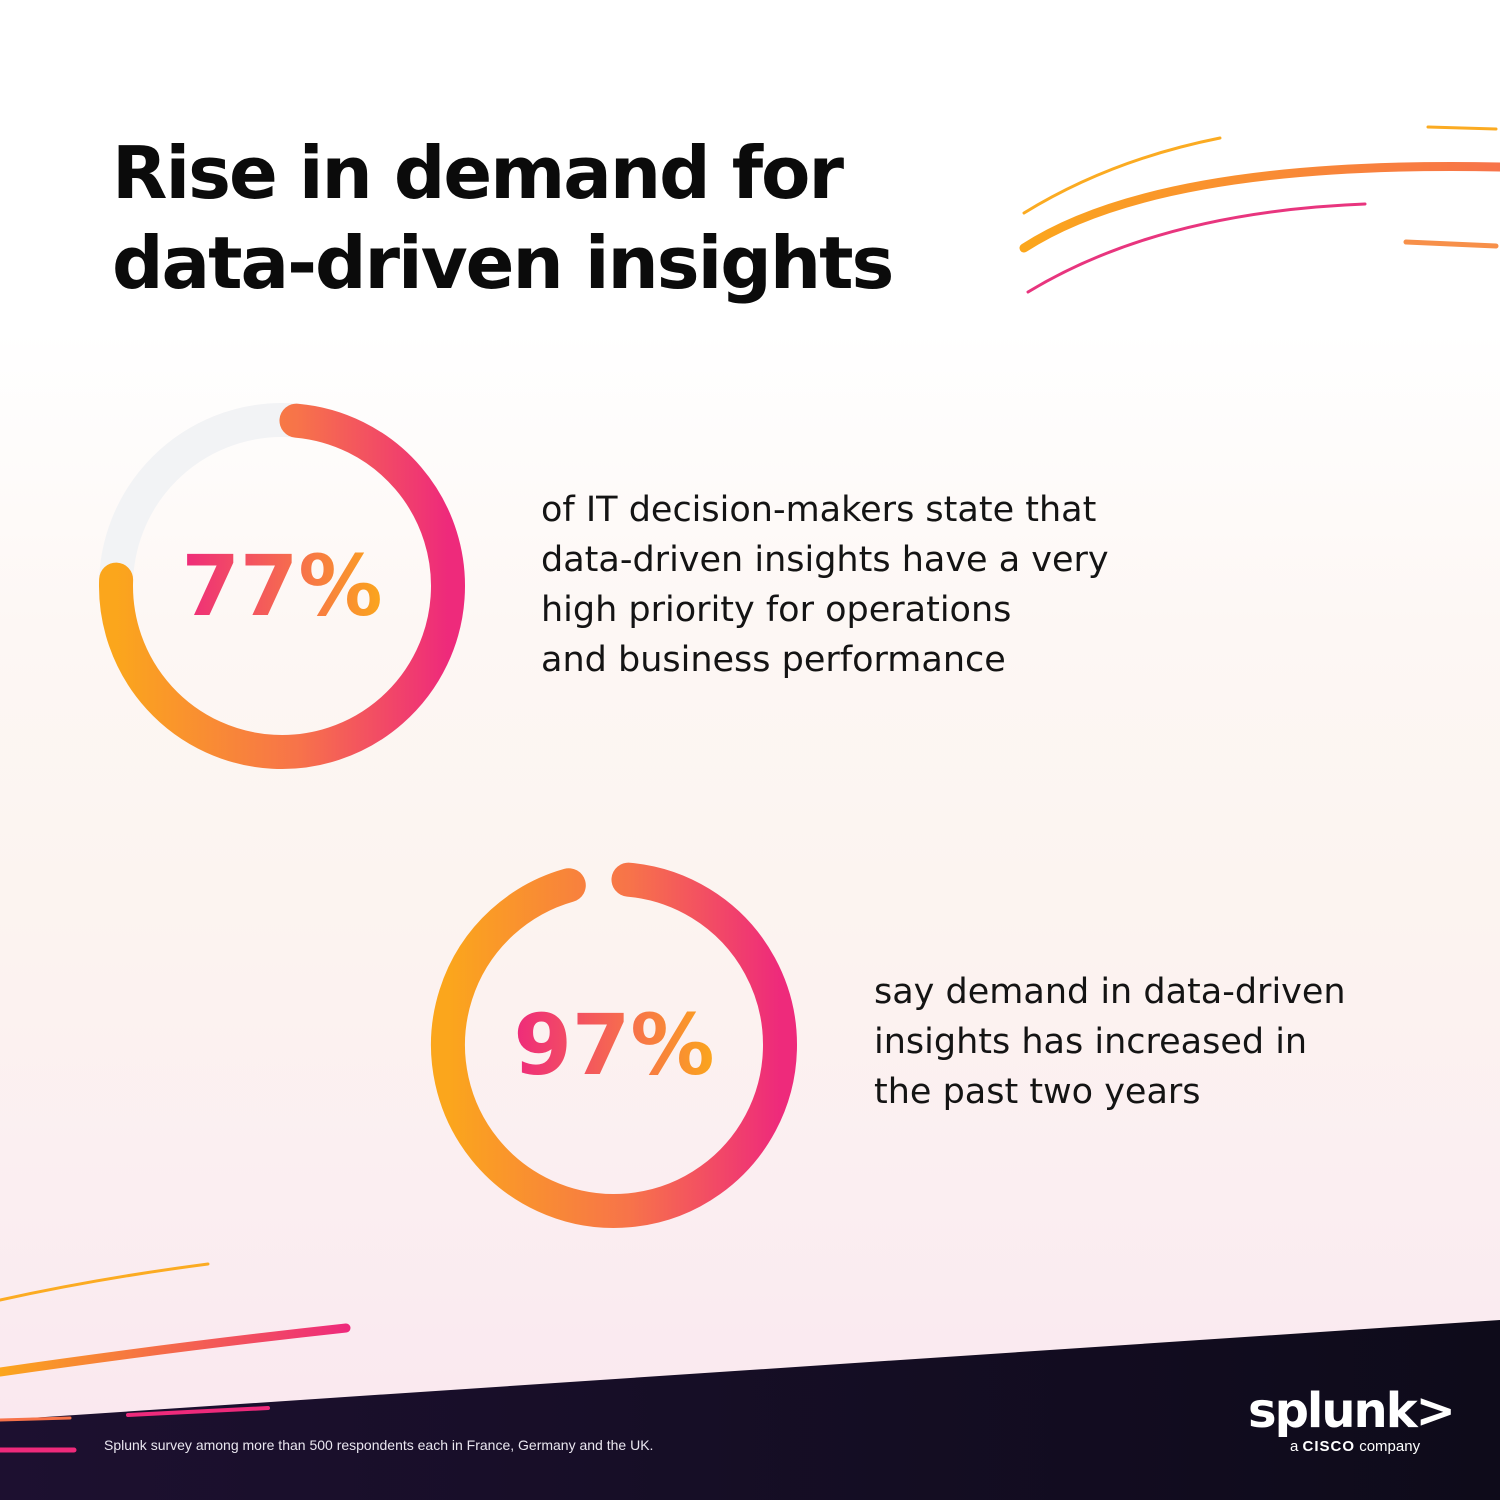 The width and height of the screenshot is (1500, 1500). What do you see at coordinates (198, 1411) in the screenshot?
I see `swoosh-bottom-short-pink` at bounding box center [198, 1411].